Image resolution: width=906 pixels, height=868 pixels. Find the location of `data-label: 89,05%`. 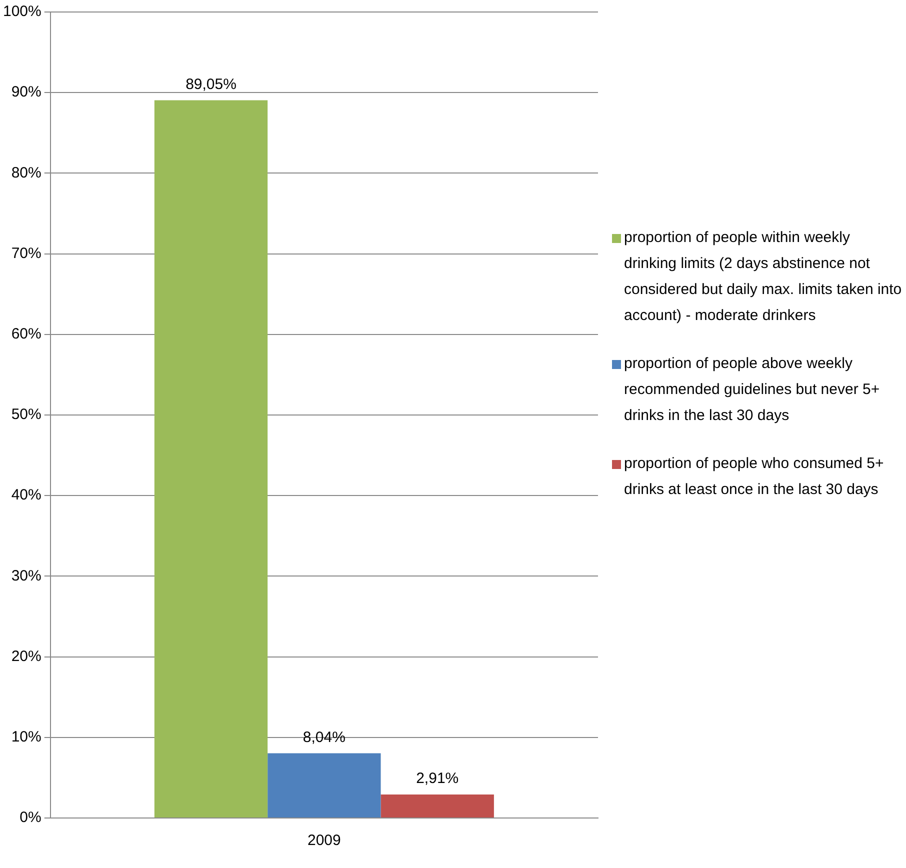

data-label: 89,05% is located at coordinates (211, 84).